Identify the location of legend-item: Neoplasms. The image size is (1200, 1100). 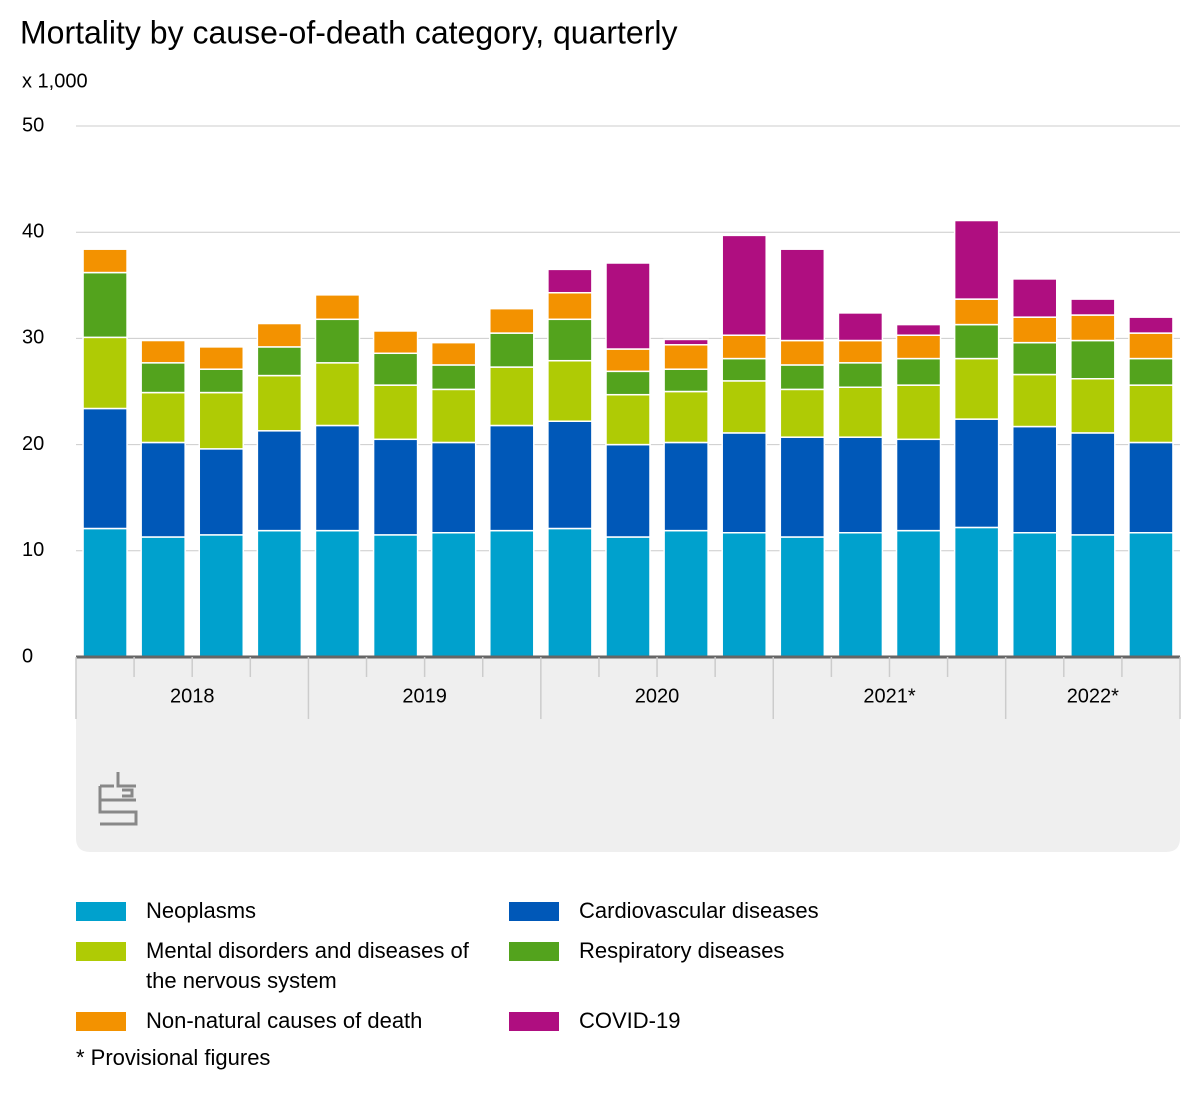
(292, 911).